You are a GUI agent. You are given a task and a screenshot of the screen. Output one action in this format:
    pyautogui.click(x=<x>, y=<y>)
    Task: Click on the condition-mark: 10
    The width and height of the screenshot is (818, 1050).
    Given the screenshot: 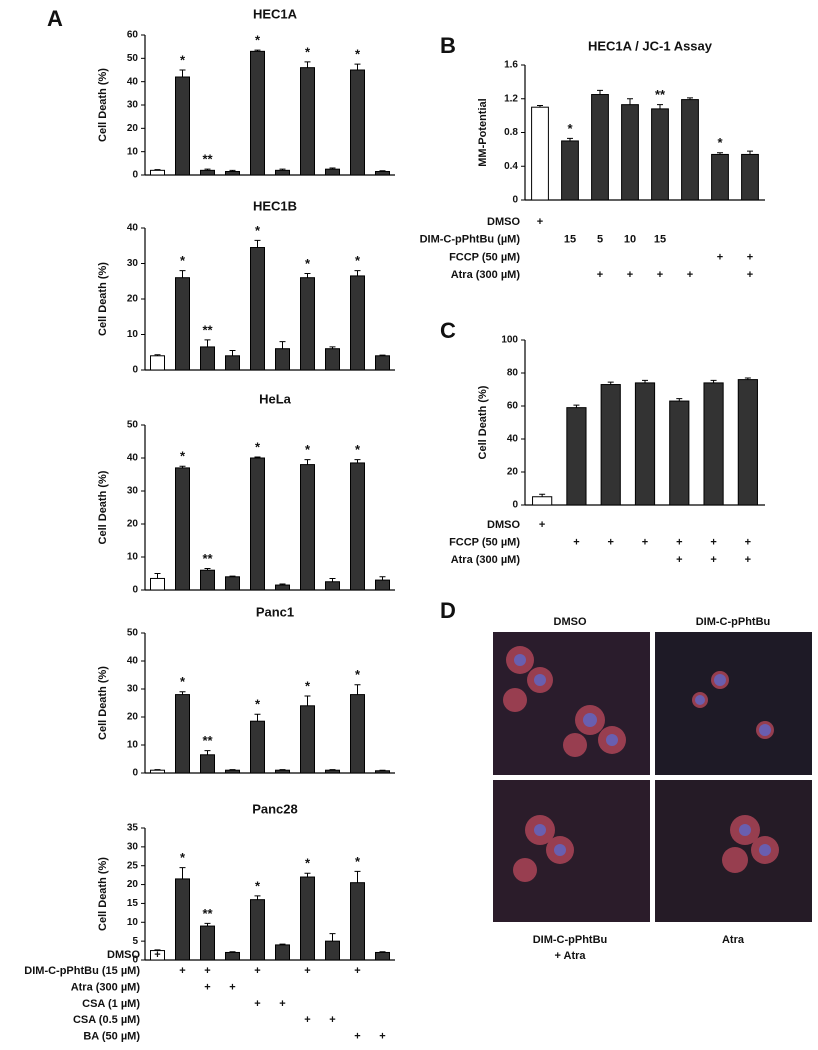 What is the action you would take?
    pyautogui.click(x=630, y=240)
    